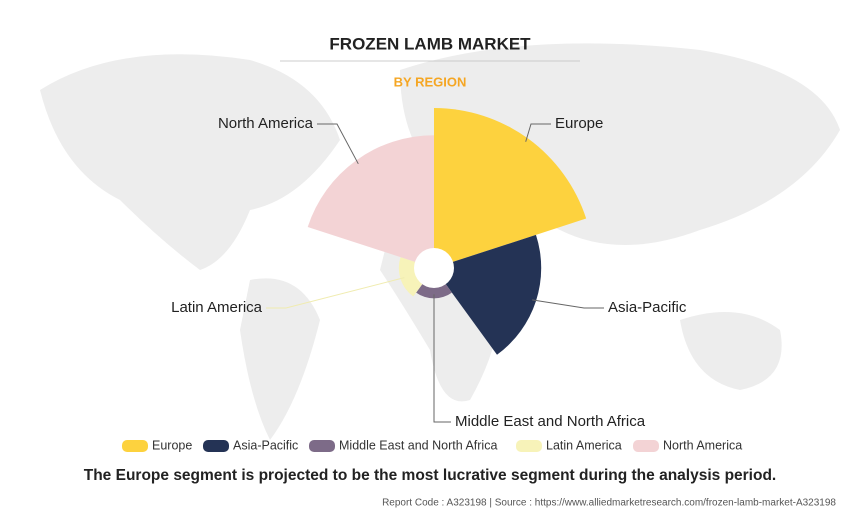 This screenshot has height=515, width=861. Describe the element at coordinates (430, 81) in the screenshot. I see `chart-subtitle: BY REGION` at that location.